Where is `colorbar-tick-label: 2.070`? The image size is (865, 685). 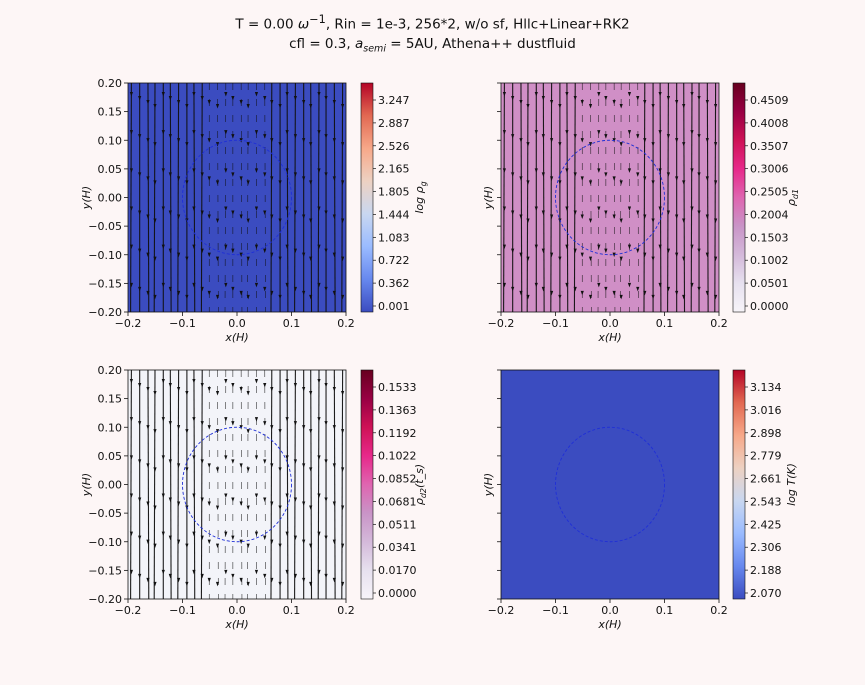
colorbar-tick-label: 2.070 is located at coordinates (766, 593).